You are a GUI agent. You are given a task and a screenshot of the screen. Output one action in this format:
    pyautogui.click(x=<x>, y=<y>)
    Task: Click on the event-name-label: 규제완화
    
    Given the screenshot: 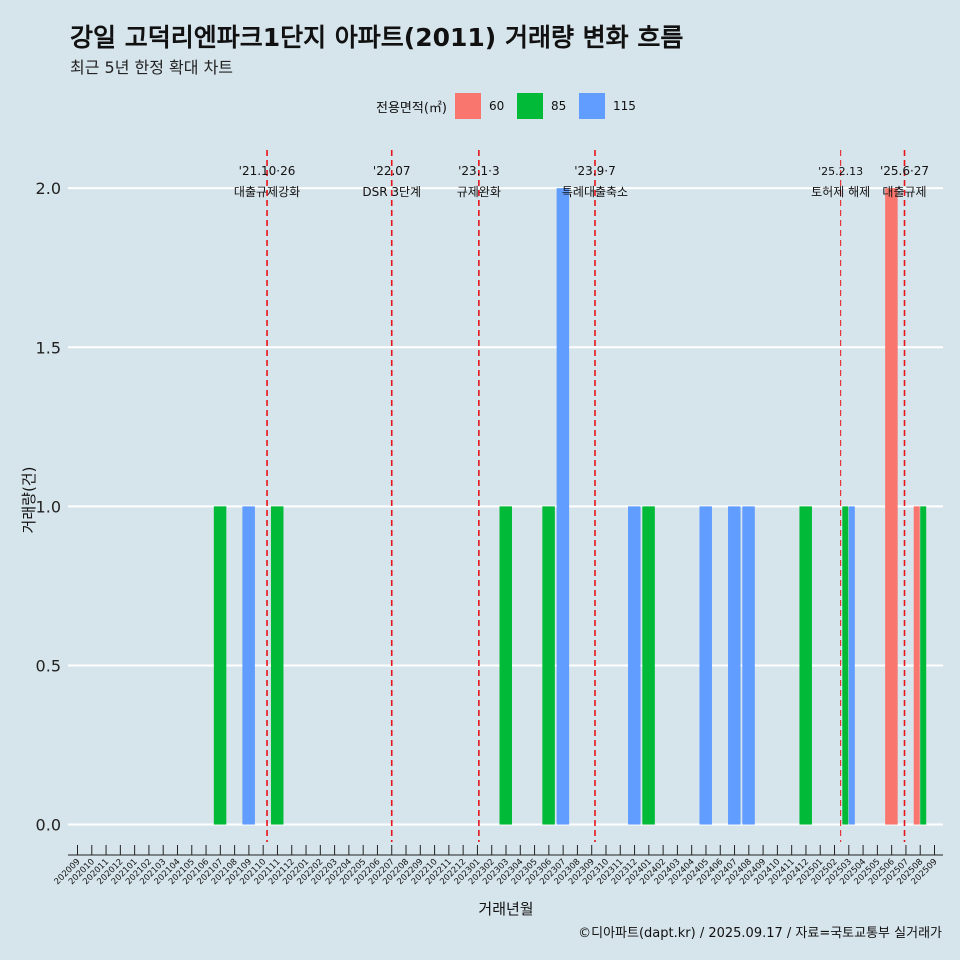 What is the action you would take?
    pyautogui.click(x=479, y=192)
    